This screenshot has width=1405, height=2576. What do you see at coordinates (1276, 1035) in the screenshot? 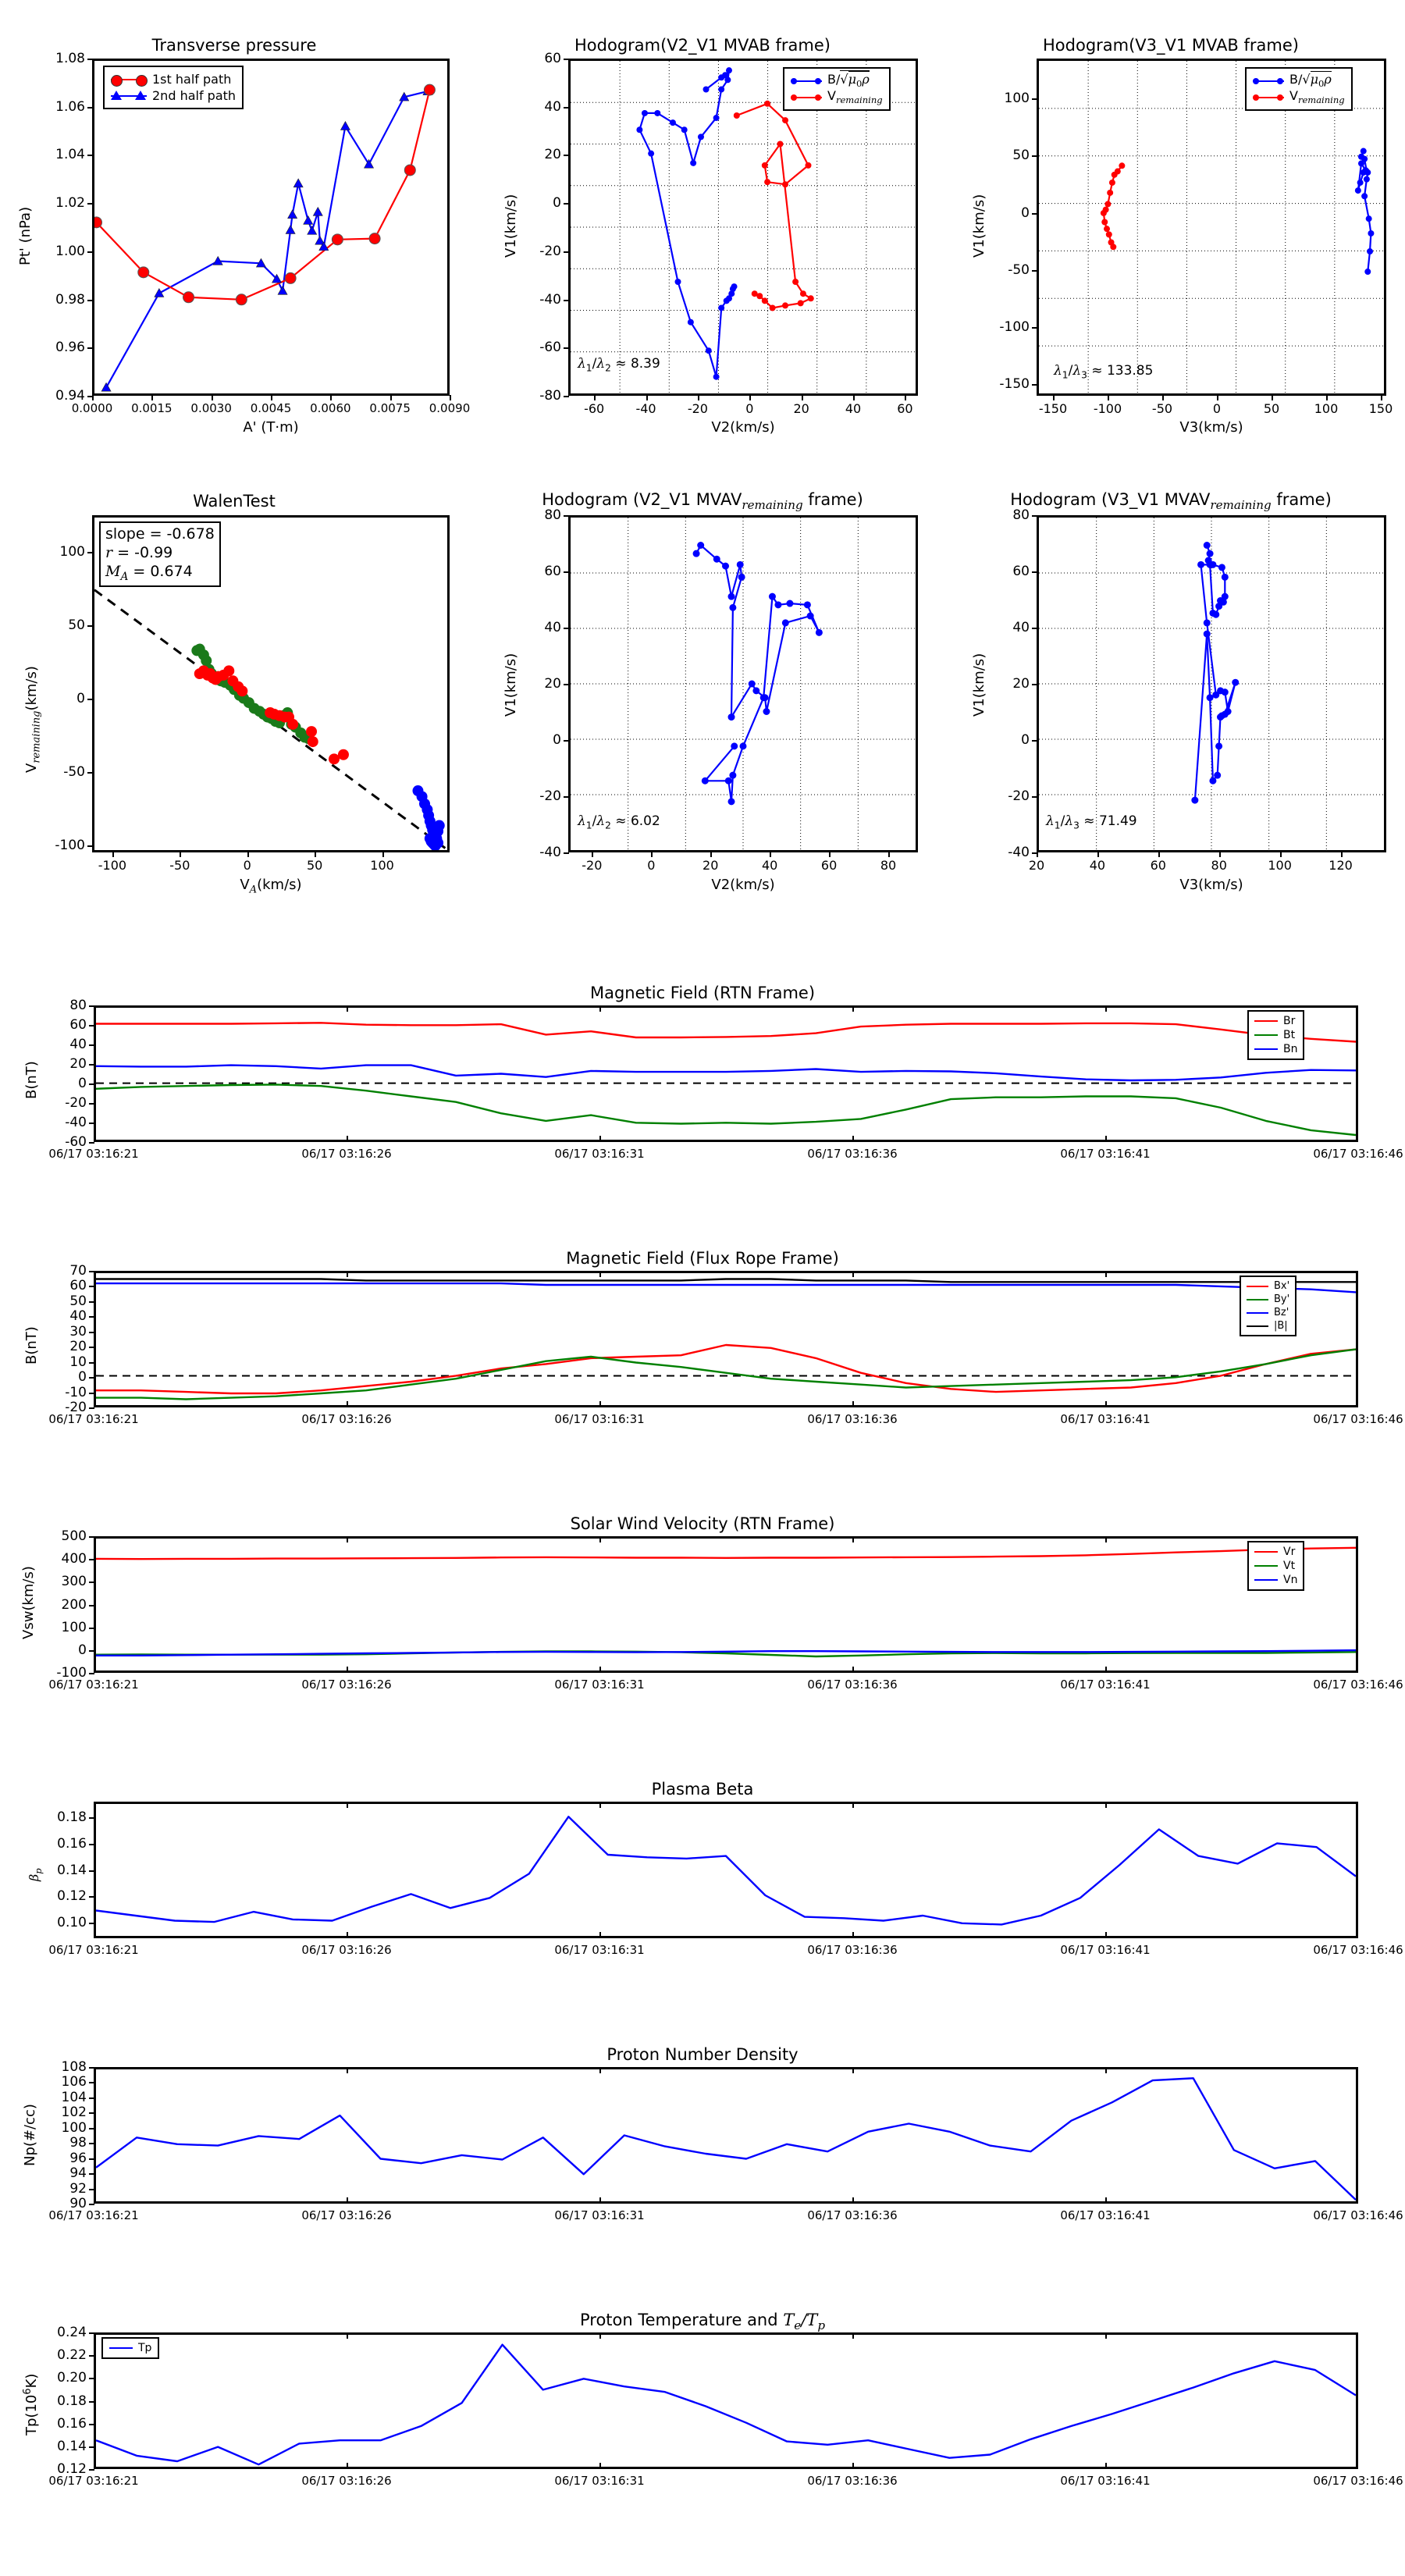
I see `legend-item-bt: Bt` at bounding box center [1276, 1035].